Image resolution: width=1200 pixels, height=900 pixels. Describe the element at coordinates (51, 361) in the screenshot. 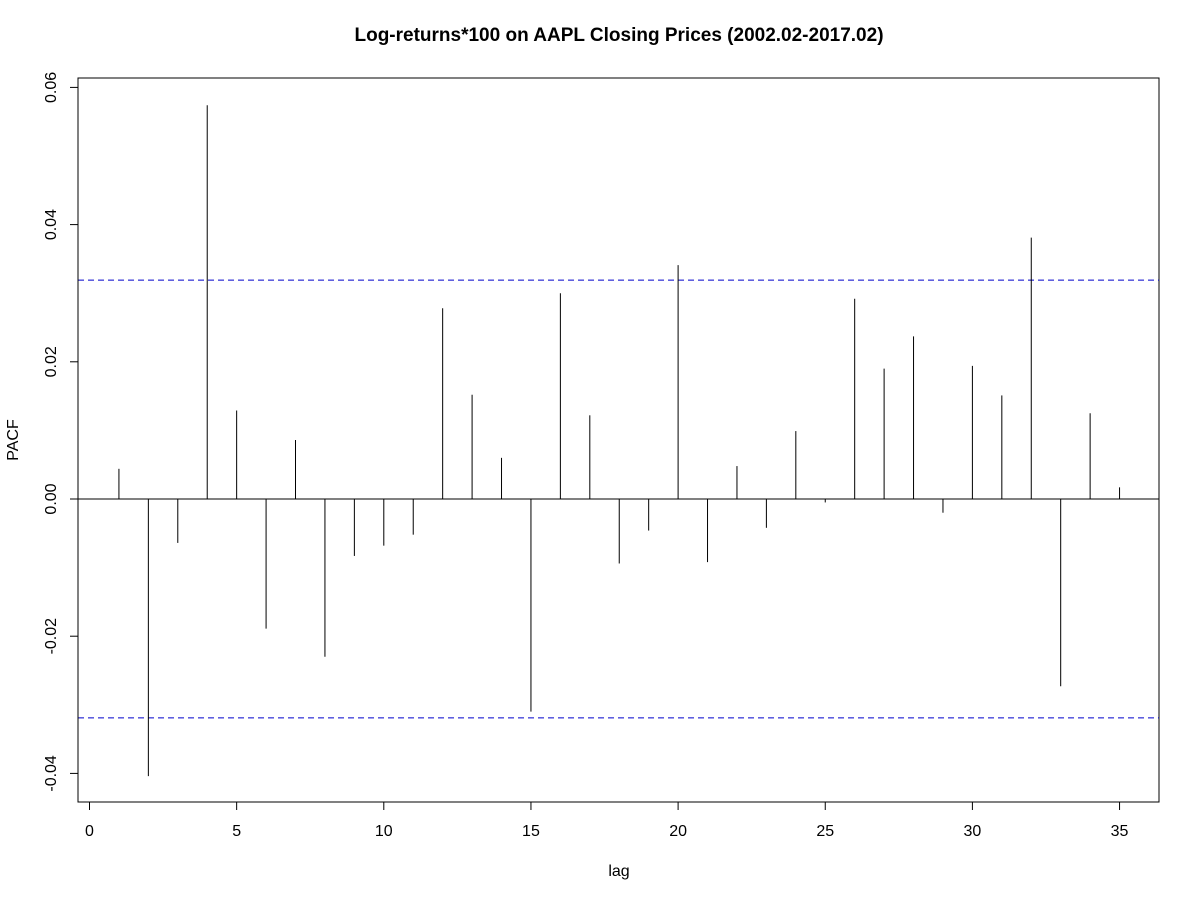

I see `y-tick-label: 0.02` at that location.